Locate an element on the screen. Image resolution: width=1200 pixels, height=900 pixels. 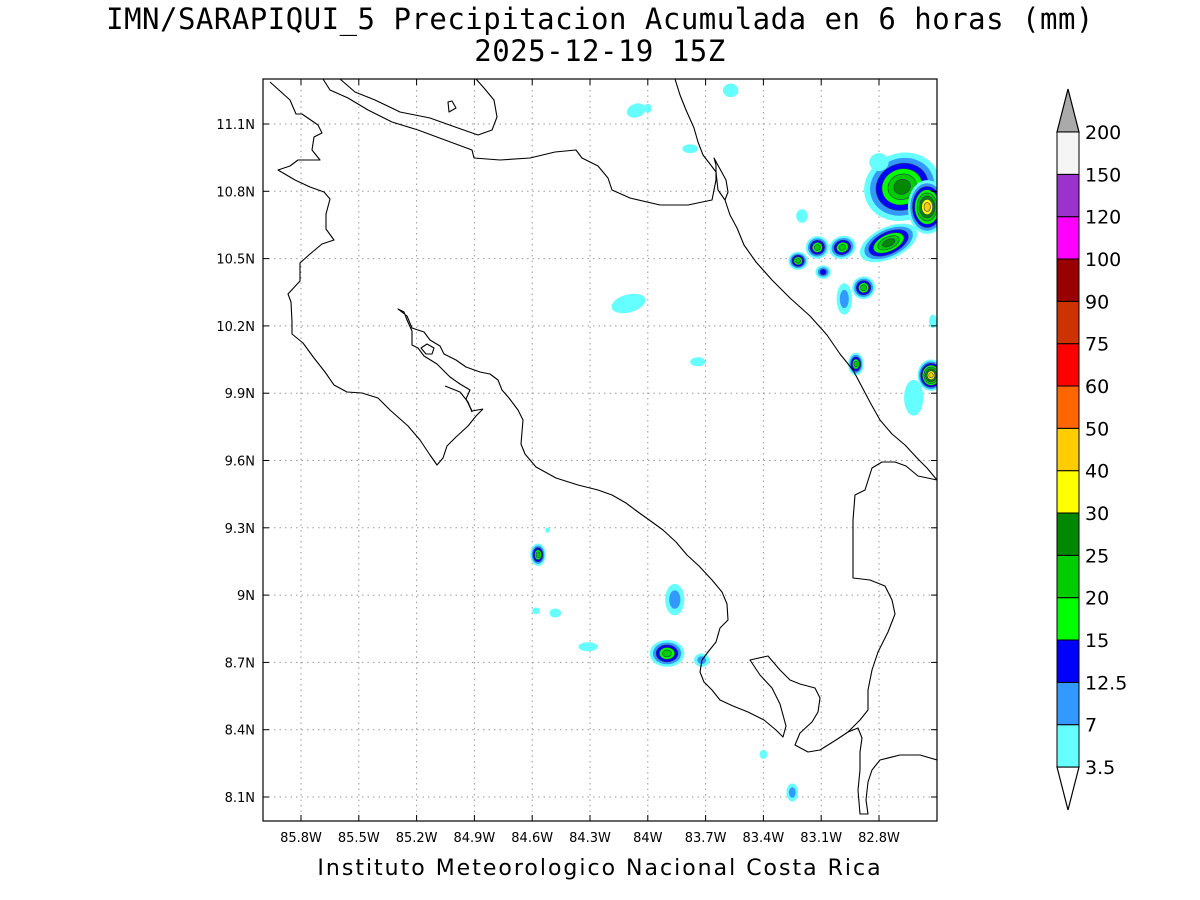
colorbar-level-label: 200 is located at coordinates (1103, 133).